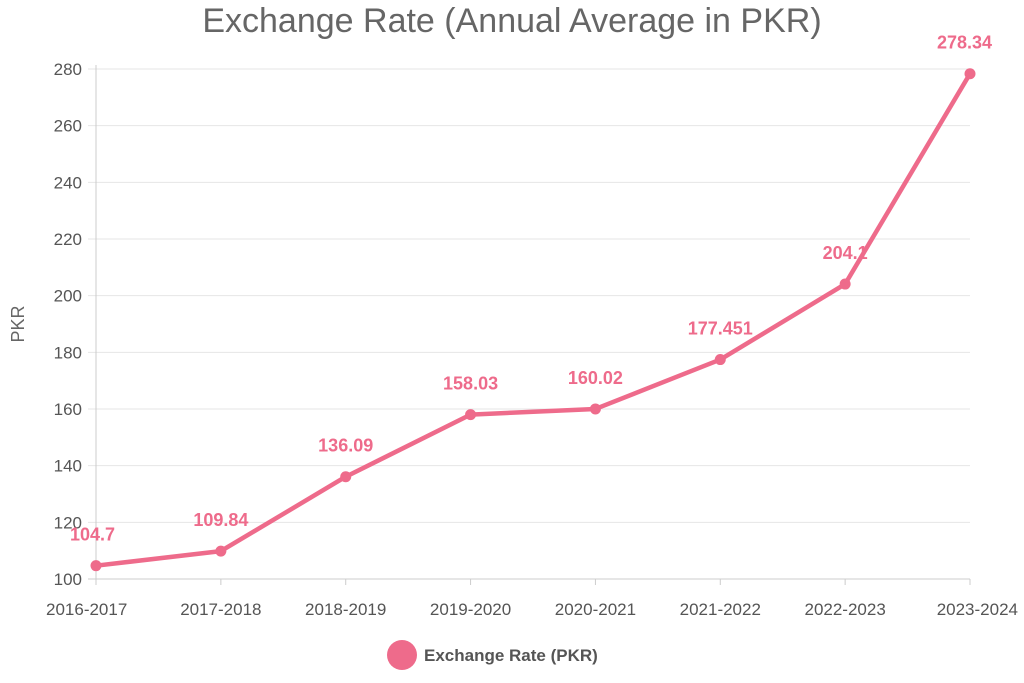 The width and height of the screenshot is (1024, 683). Describe the element at coordinates (977, 609) in the screenshot. I see `x-tick-label: 2023-2024` at that location.